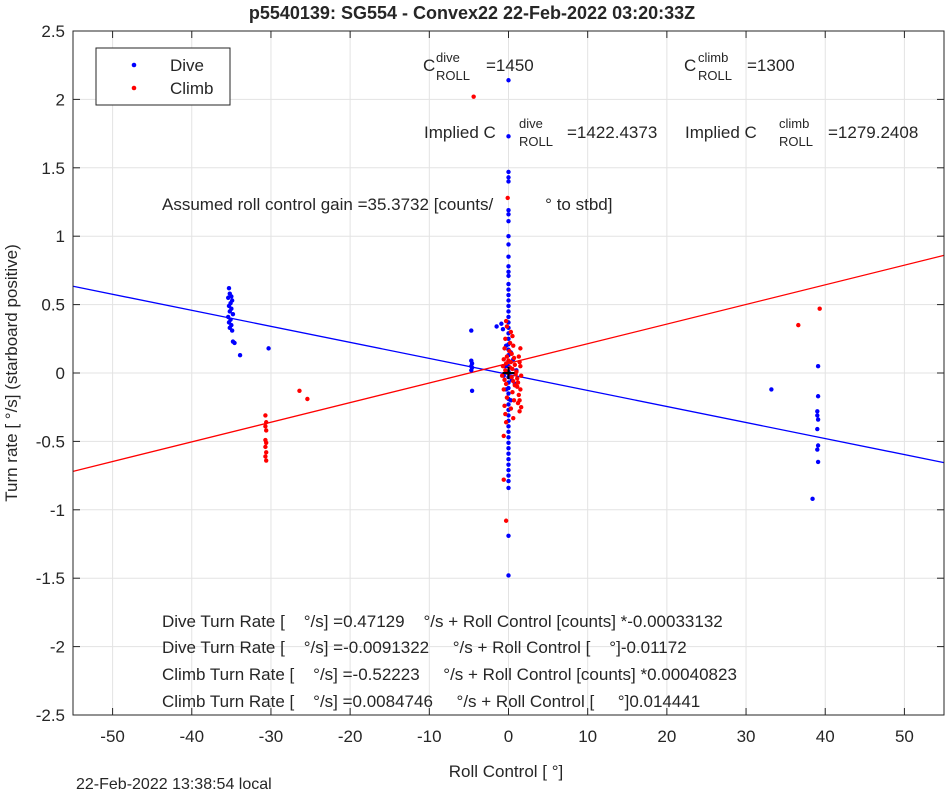 This screenshot has height=792, width=945. I want to click on x-tick-label: -10, so click(429, 736).